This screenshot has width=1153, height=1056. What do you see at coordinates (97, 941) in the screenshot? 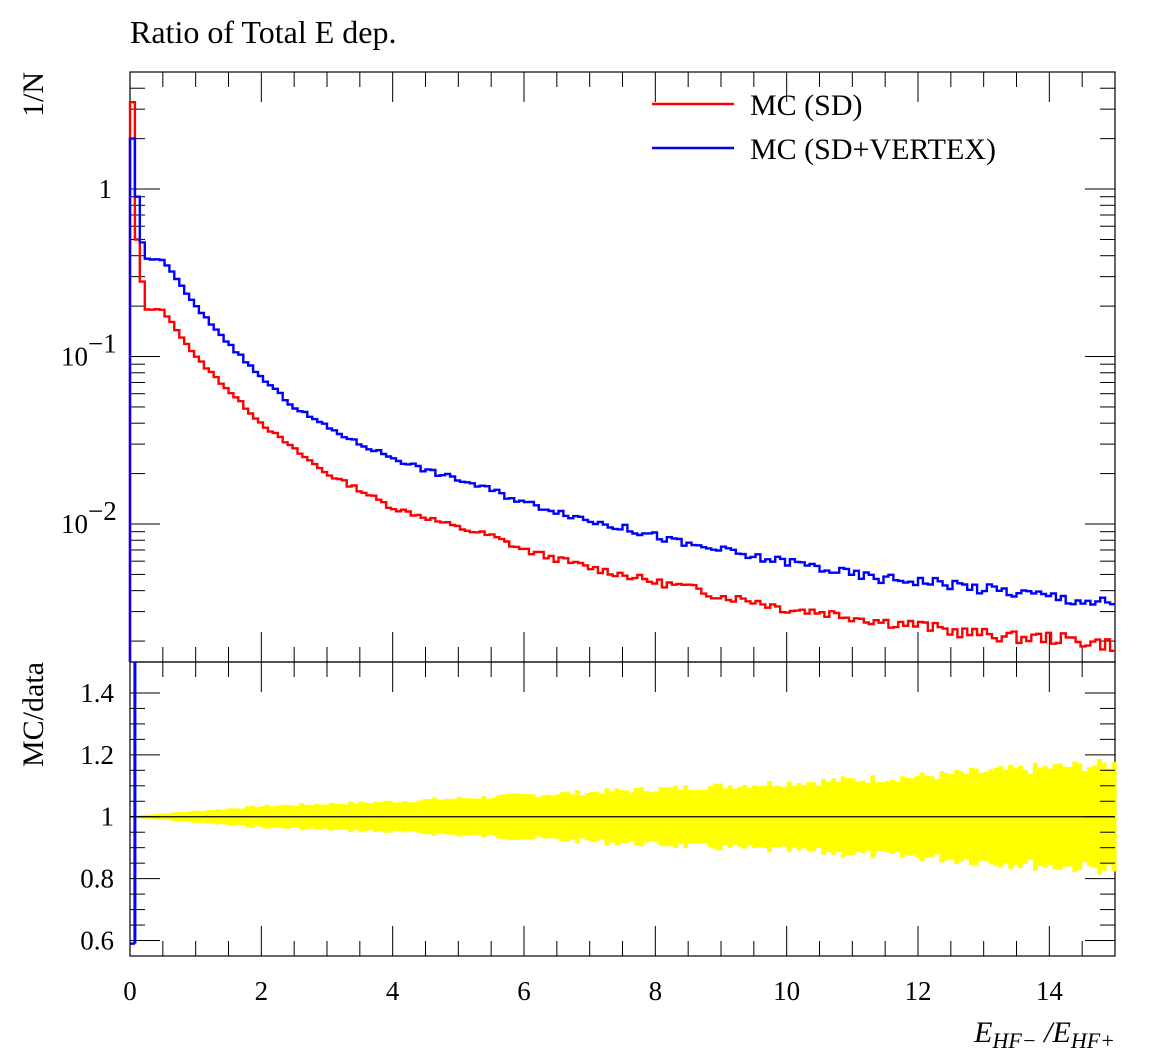
I see `ratio-y-tick-label: 0.6` at bounding box center [97, 941].